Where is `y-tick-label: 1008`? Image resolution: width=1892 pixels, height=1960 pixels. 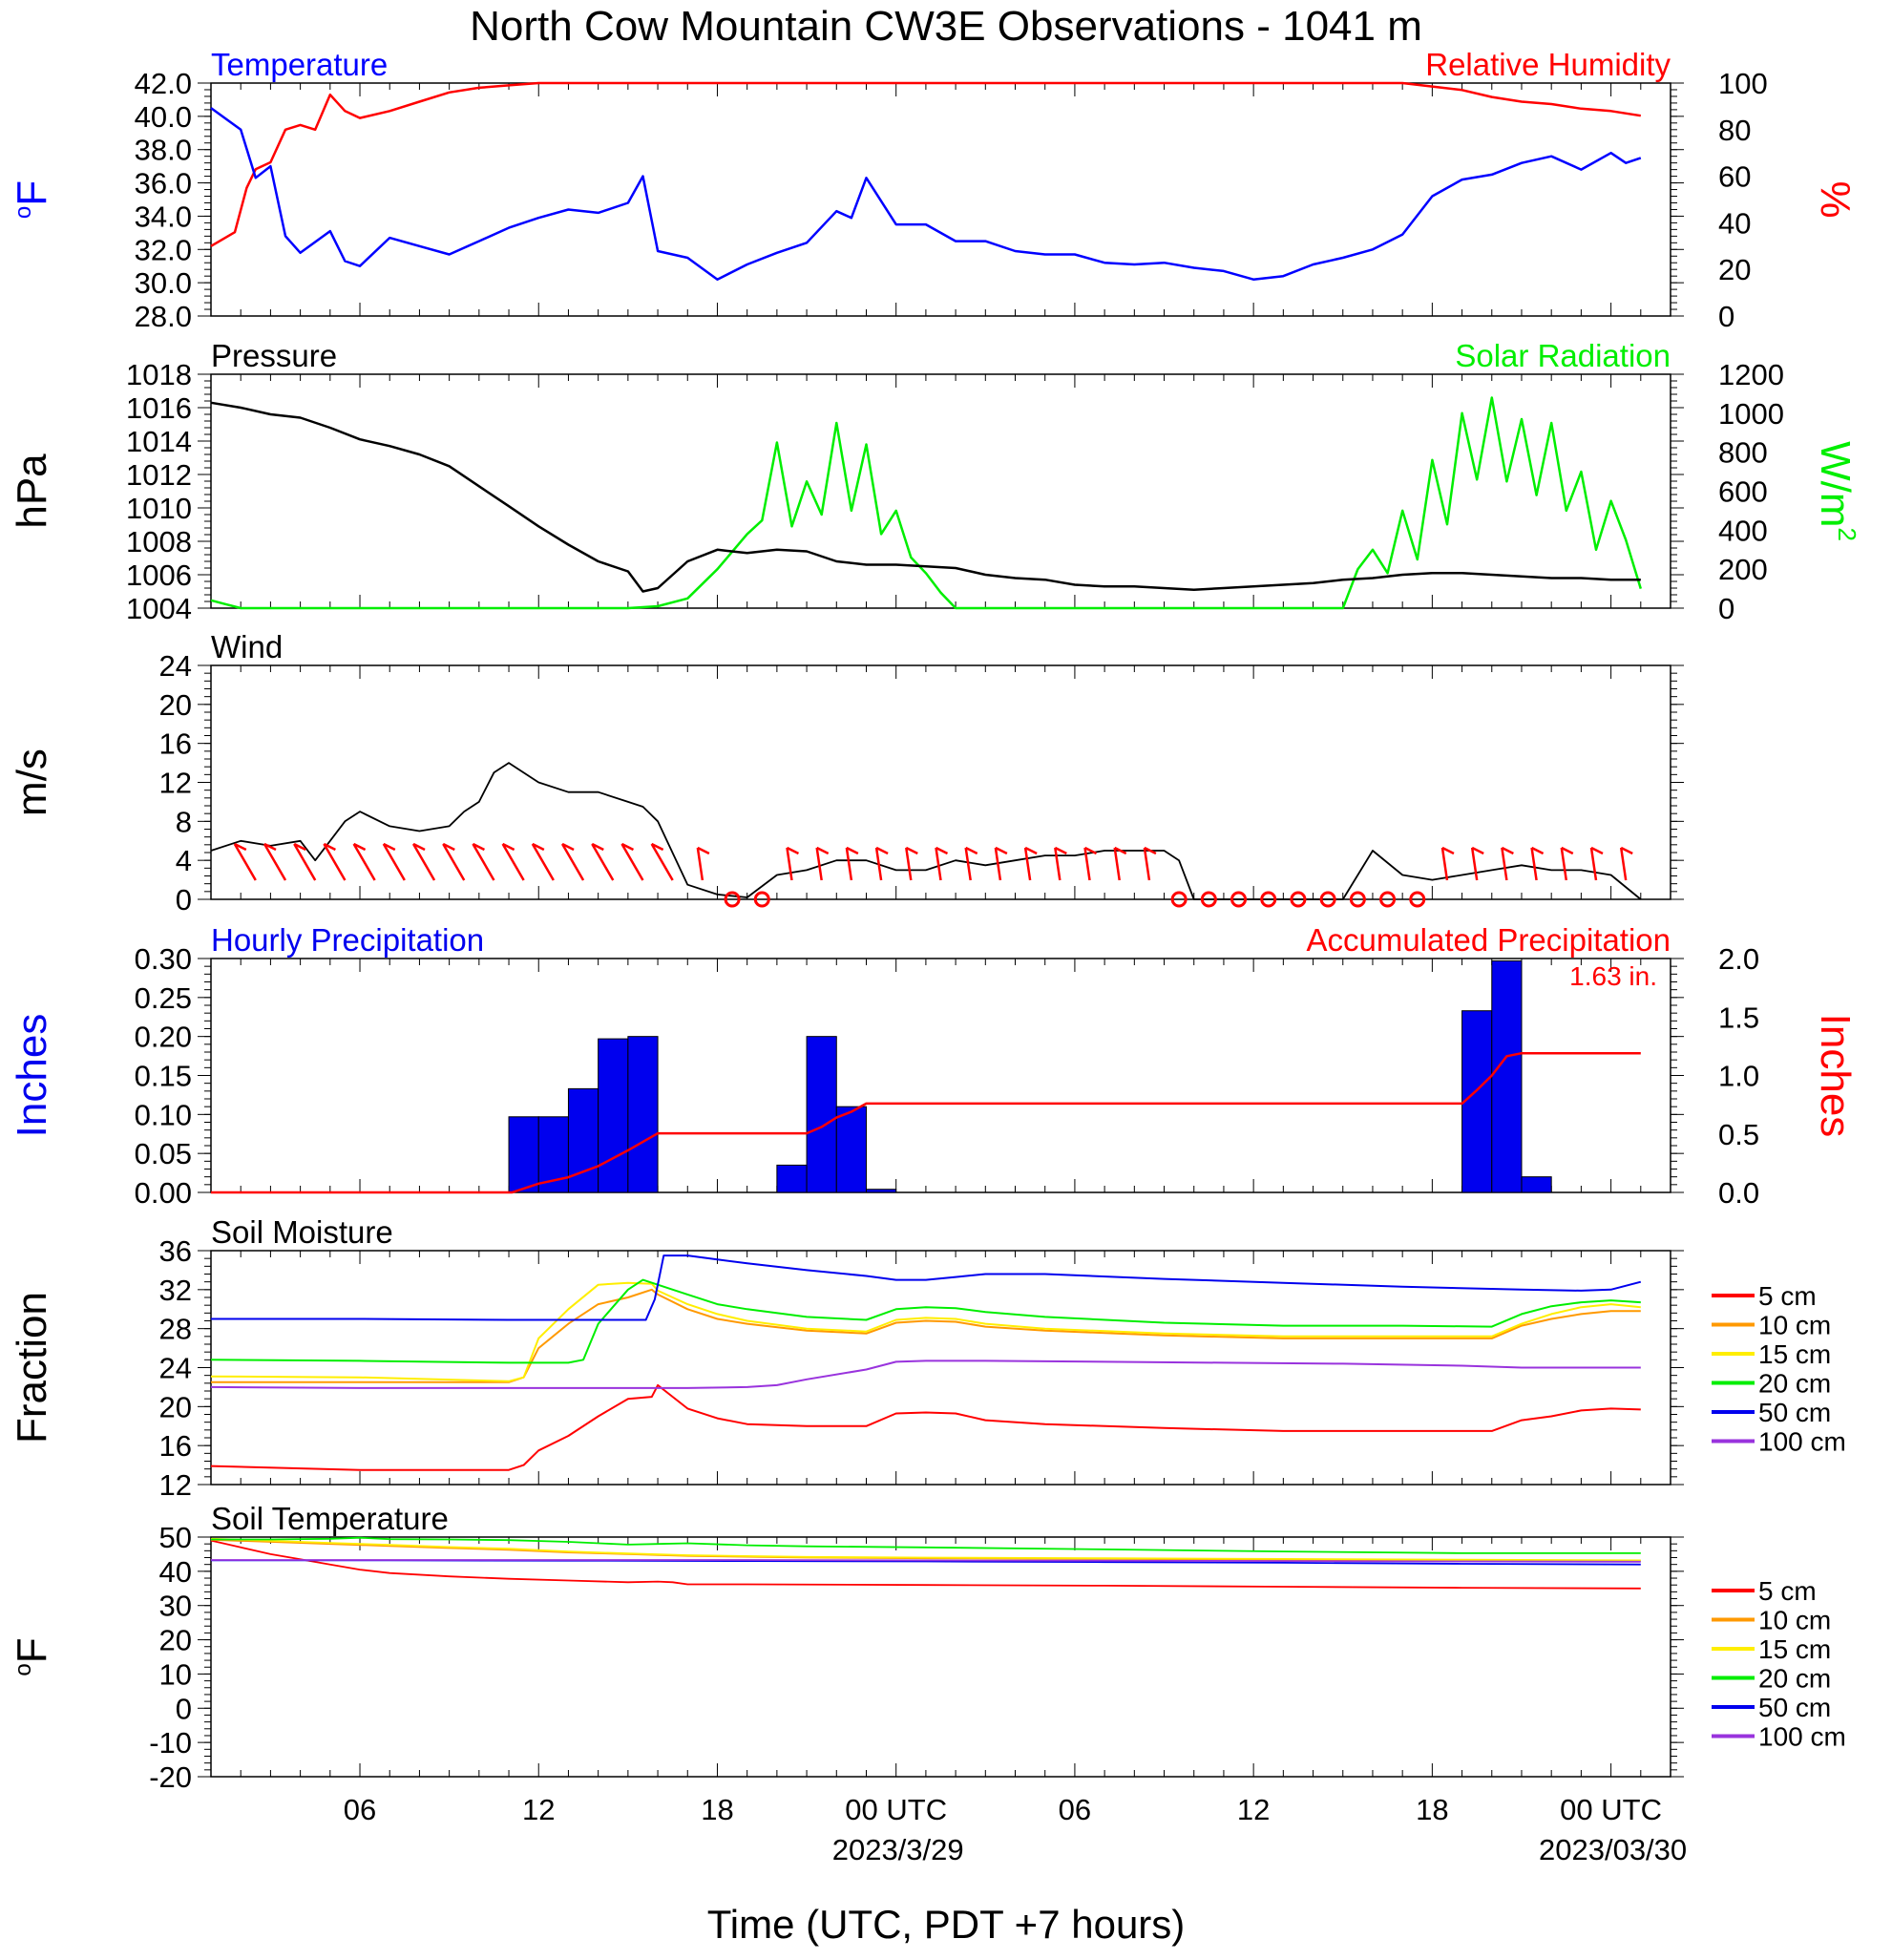 y-tick-label: 1008 is located at coordinates (159, 541).